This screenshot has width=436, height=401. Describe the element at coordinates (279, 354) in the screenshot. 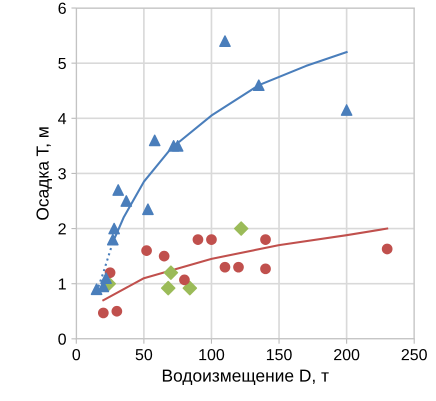

I see `x-tick-label: 150` at that location.